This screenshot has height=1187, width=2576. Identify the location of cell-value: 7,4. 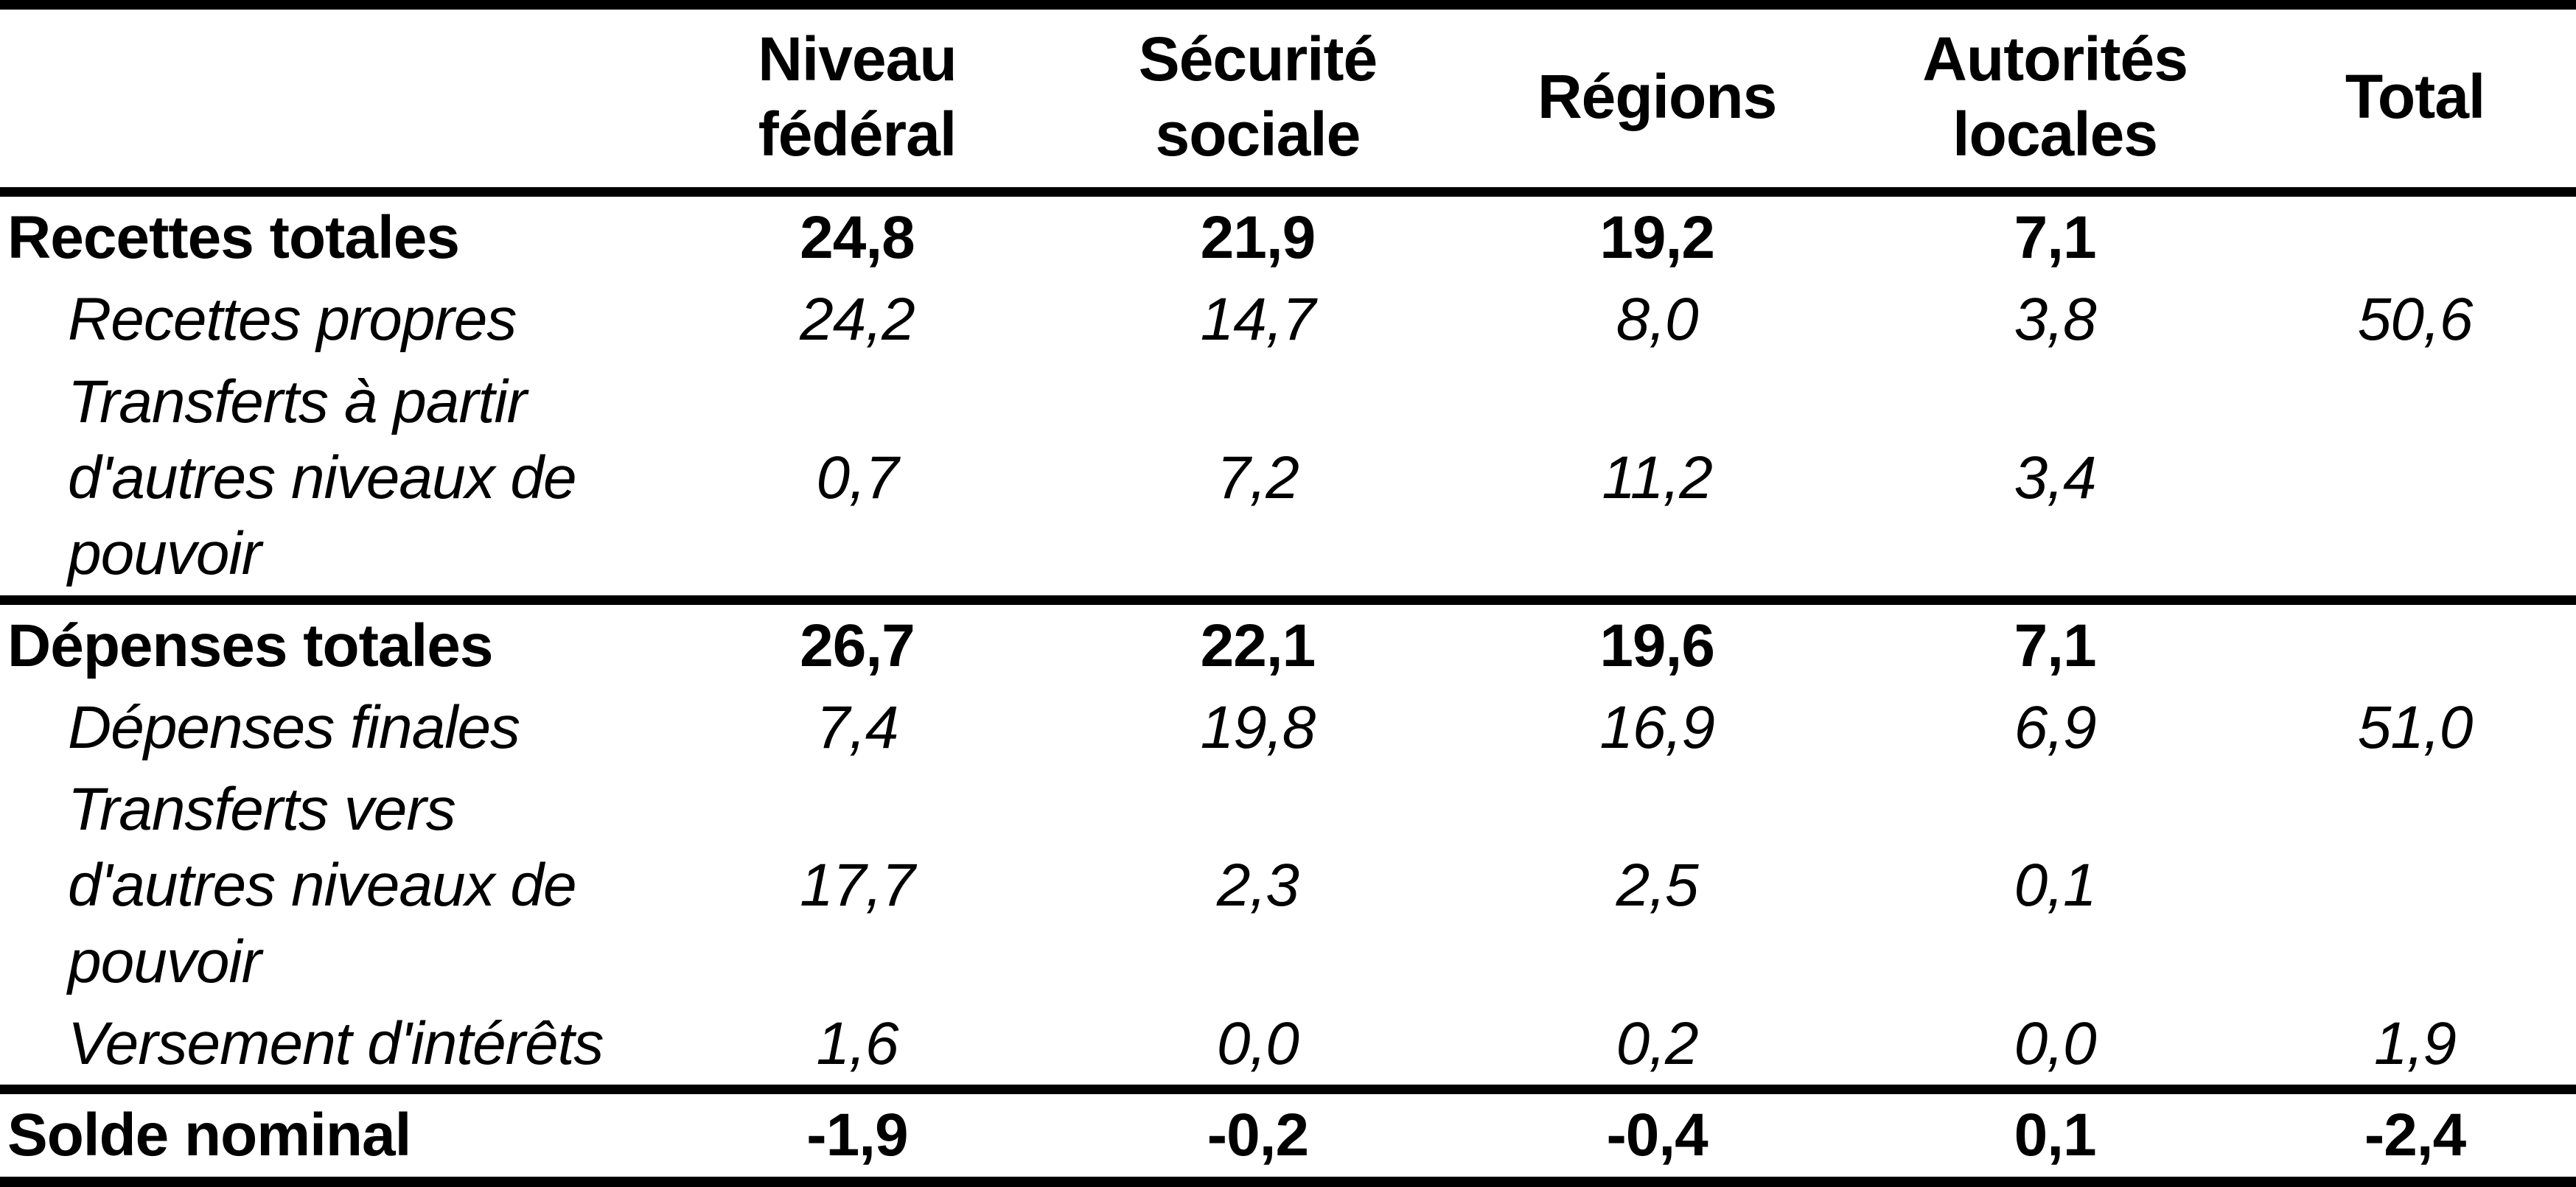
(857, 727).